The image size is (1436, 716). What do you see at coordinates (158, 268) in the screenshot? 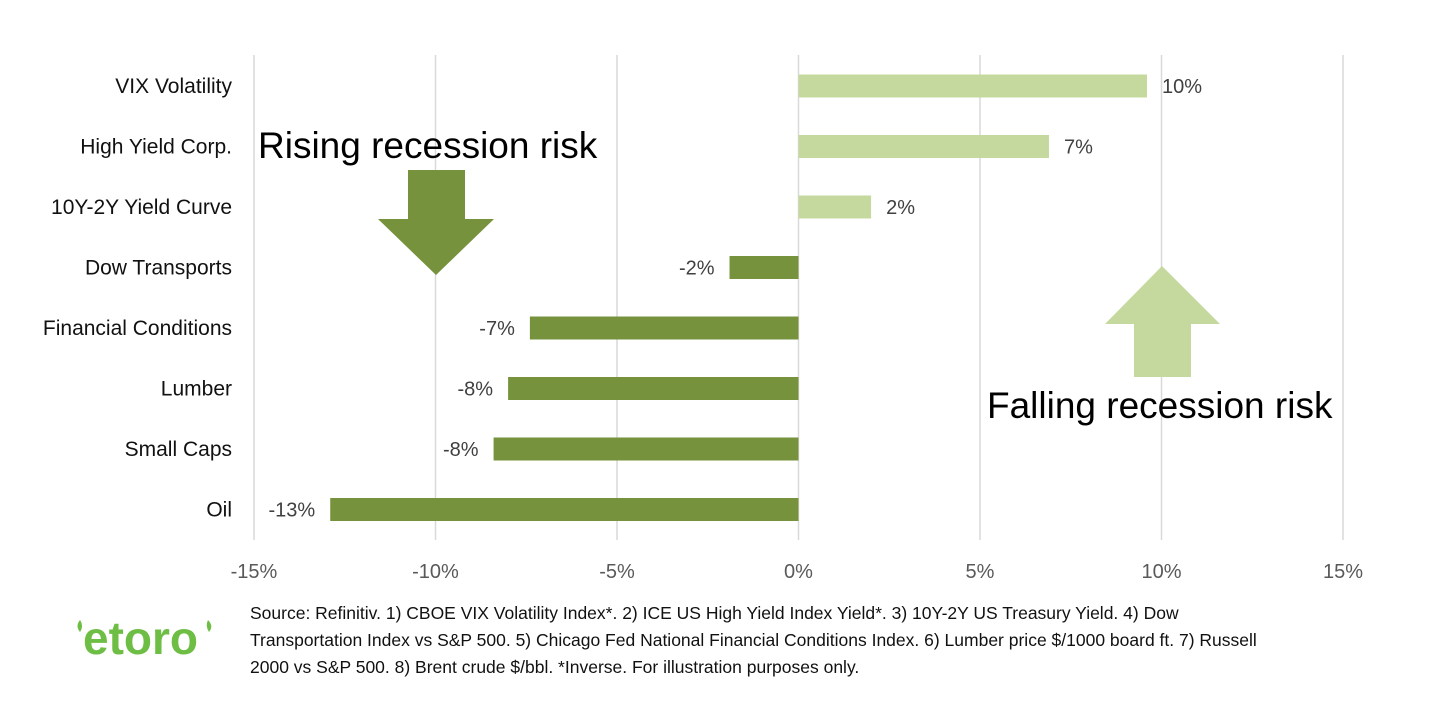
I see `category-label: Dow Transports` at bounding box center [158, 268].